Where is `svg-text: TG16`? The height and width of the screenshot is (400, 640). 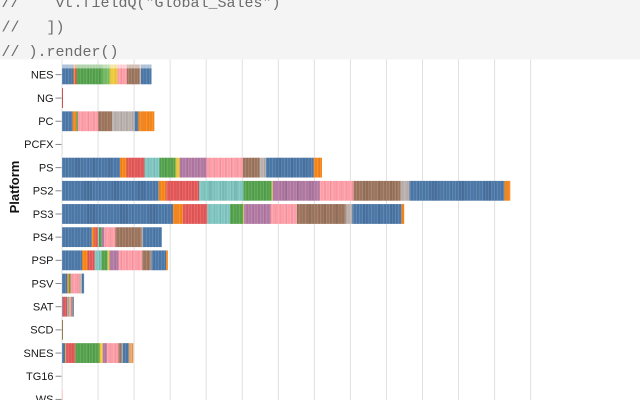
svg-text: TG16 is located at coordinates (40, 377).